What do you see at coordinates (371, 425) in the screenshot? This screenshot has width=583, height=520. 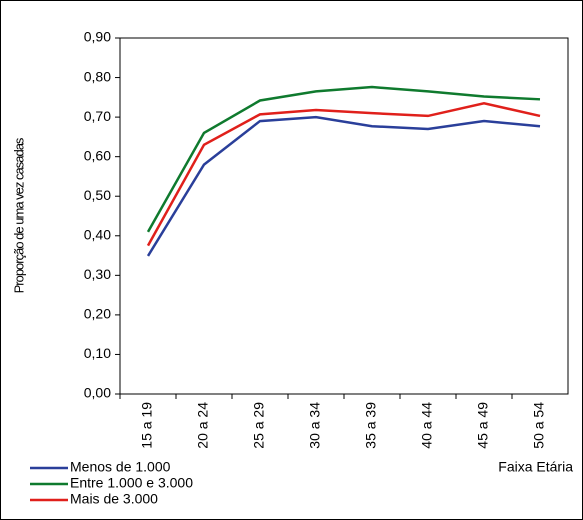 I see `x-tick-label: 35 a 39` at bounding box center [371, 425].